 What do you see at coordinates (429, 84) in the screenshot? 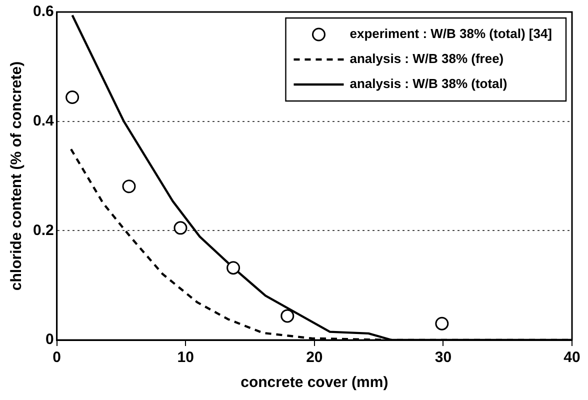
I see `legend-label: analysis : W/B 38% (total)` at bounding box center [429, 84].